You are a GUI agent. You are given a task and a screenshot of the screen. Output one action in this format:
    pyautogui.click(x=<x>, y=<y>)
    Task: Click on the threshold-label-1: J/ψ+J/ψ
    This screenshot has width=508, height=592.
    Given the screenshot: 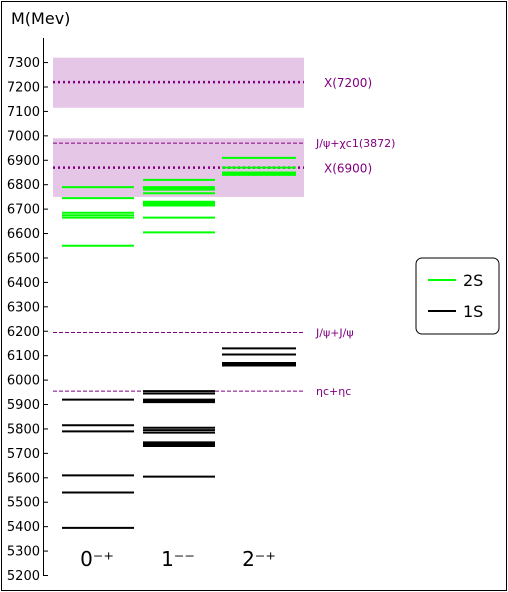 What is the action you would take?
    pyautogui.click(x=334, y=332)
    